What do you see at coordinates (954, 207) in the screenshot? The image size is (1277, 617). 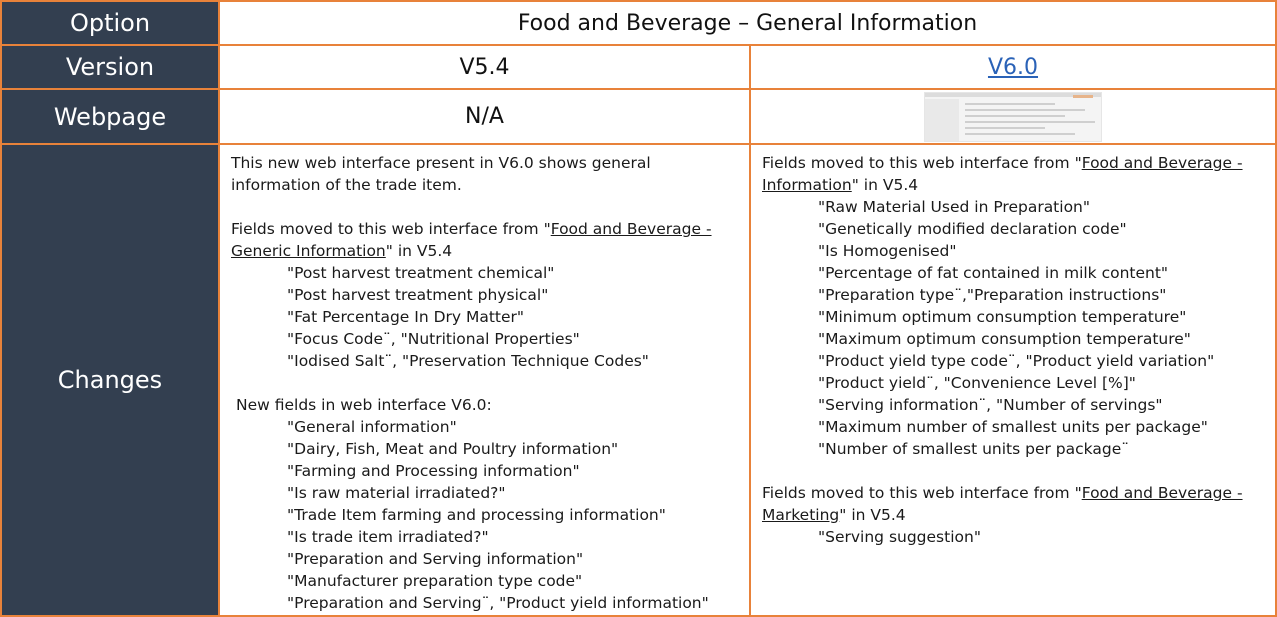 I see `list-item: "Raw Material Used in Preparation"` at bounding box center [954, 207].